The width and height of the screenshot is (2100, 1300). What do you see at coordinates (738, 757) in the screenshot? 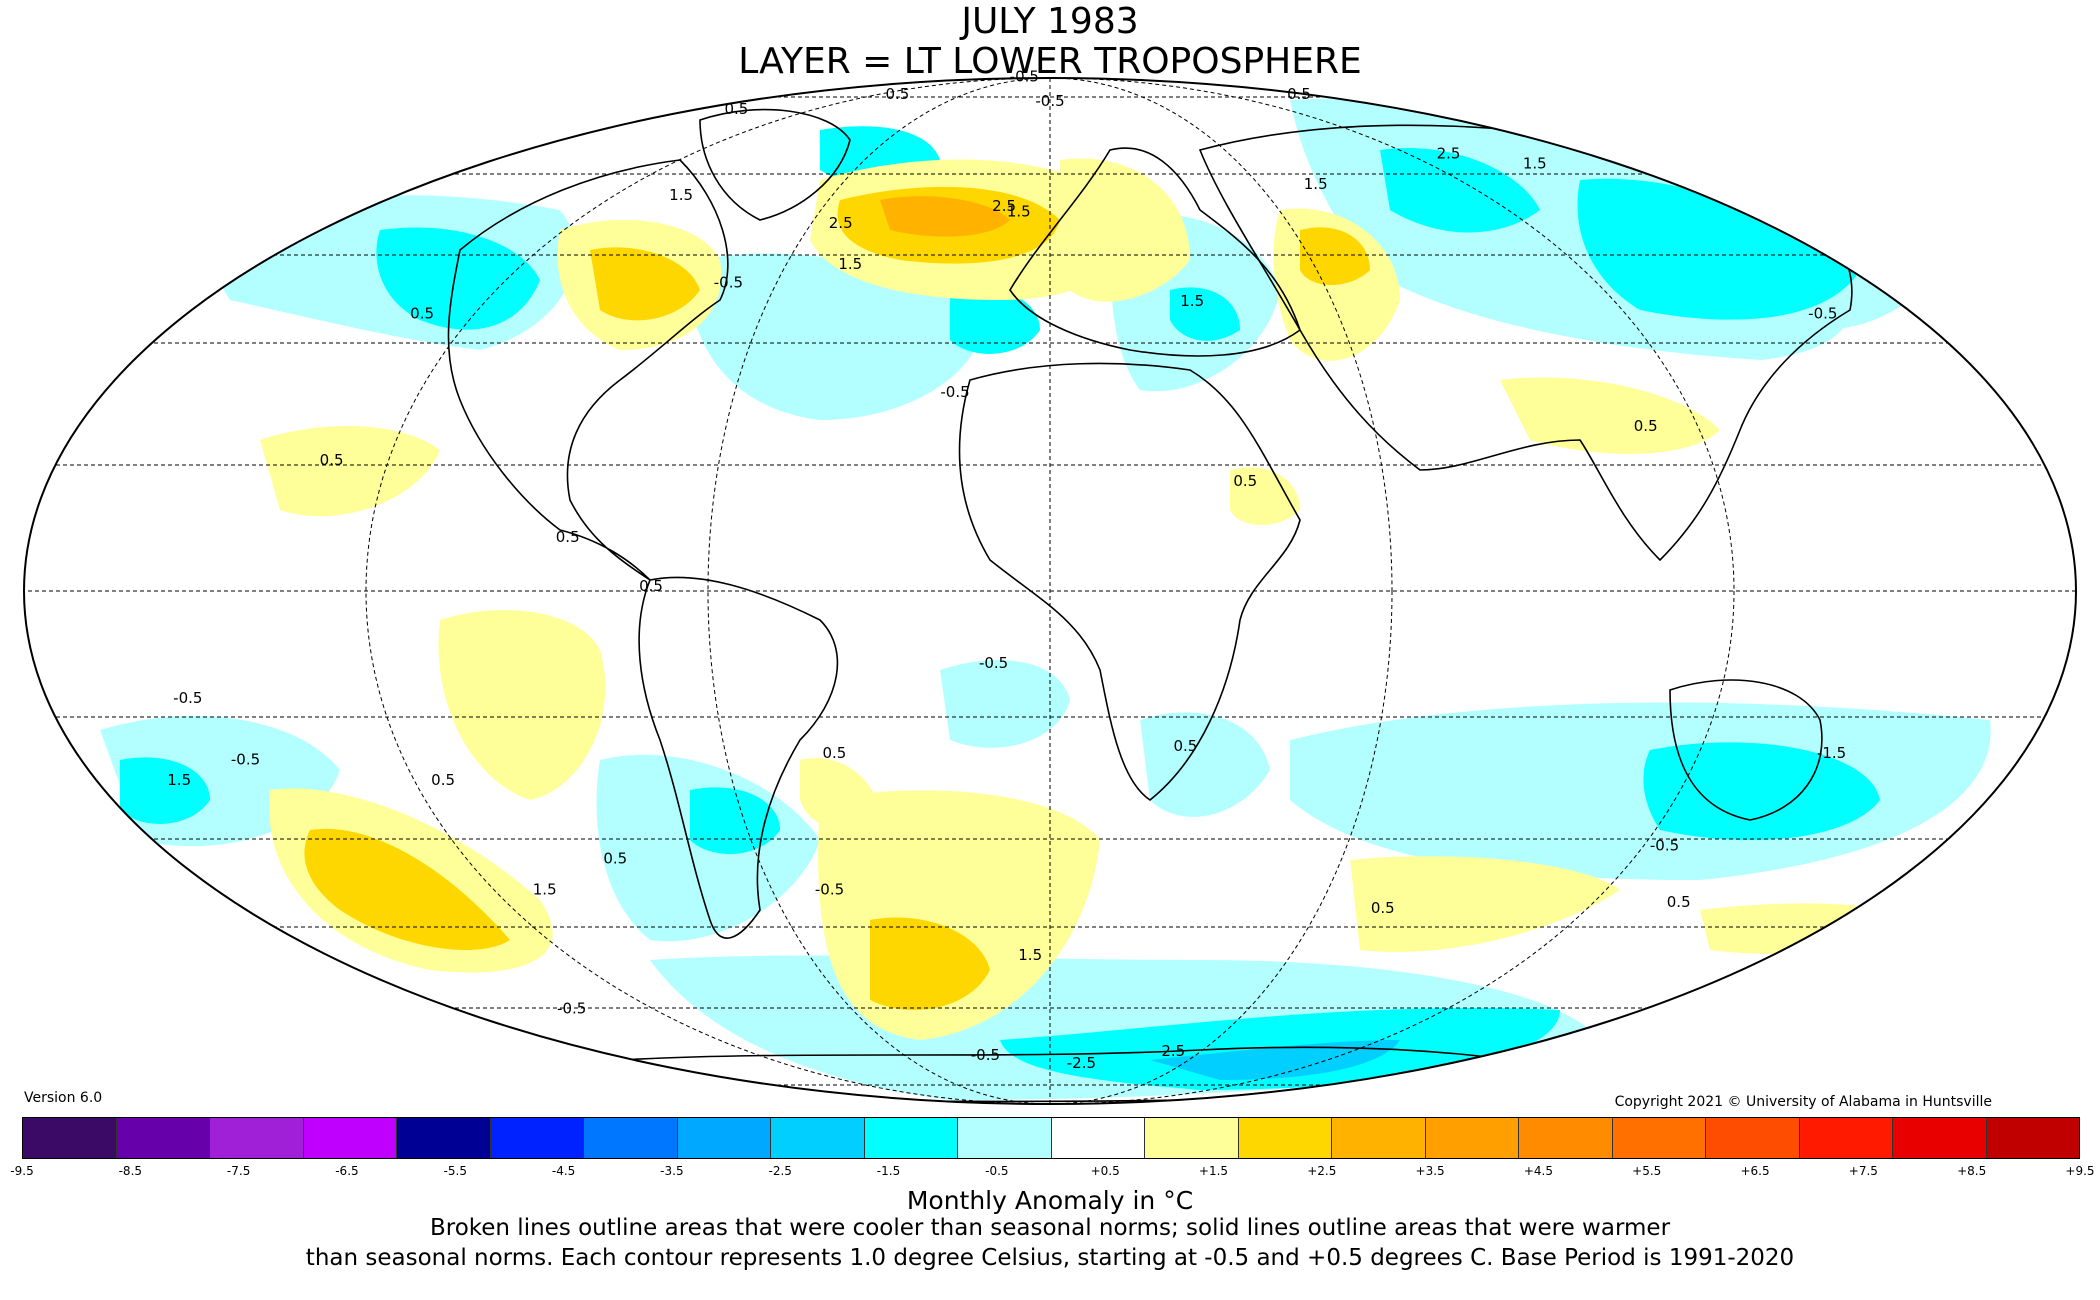
I see `south-america-outline` at bounding box center [738, 757].